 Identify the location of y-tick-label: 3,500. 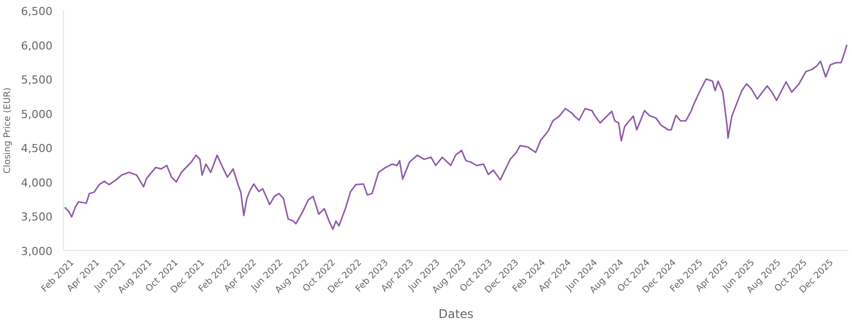
(37, 217).